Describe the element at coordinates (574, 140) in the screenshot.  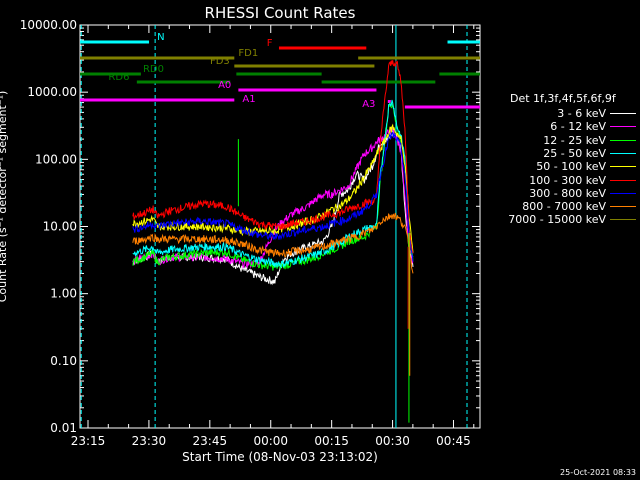
I see `legend-item-label: 12 - 25 keV` at that location.